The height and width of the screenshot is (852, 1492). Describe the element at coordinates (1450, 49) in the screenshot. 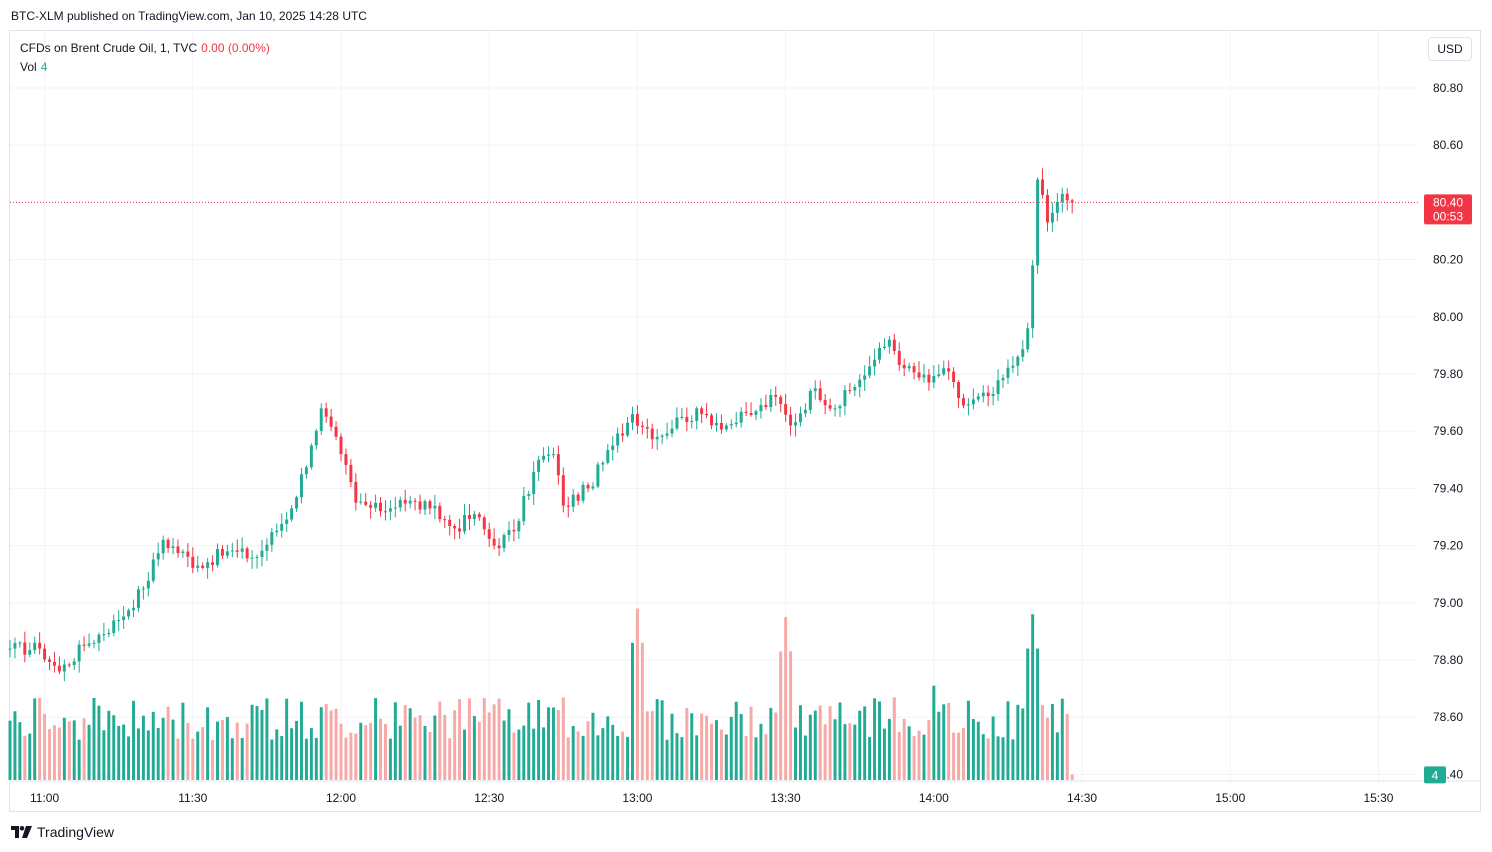

I see `currency-button: USD` at that location.